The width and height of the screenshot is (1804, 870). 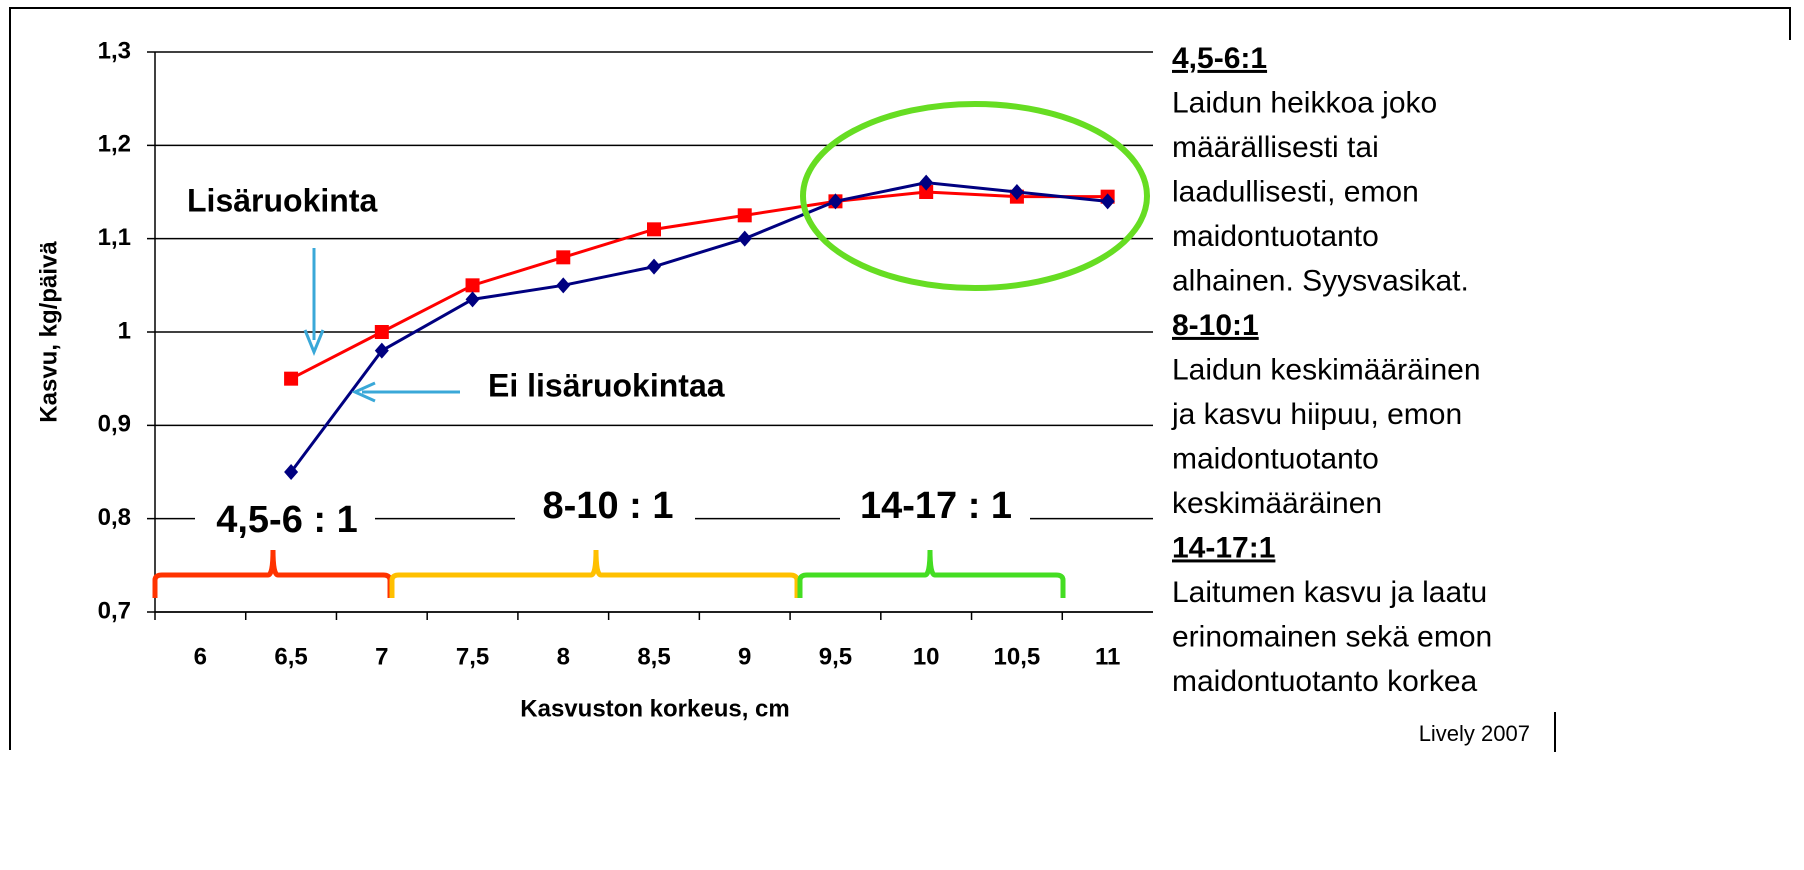 What do you see at coordinates (114, 237) in the screenshot?
I see `y-tick-label: 1,1` at bounding box center [114, 237].